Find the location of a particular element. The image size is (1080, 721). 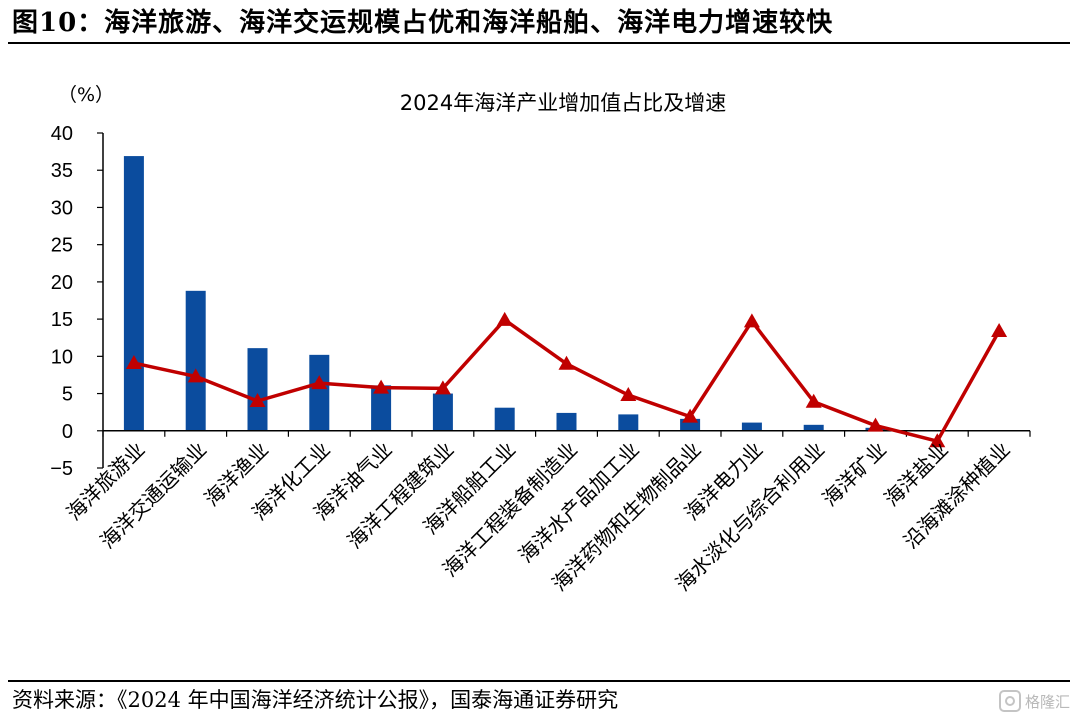

x-category-label: 海洋交通运输业 is located at coordinates (153, 495).